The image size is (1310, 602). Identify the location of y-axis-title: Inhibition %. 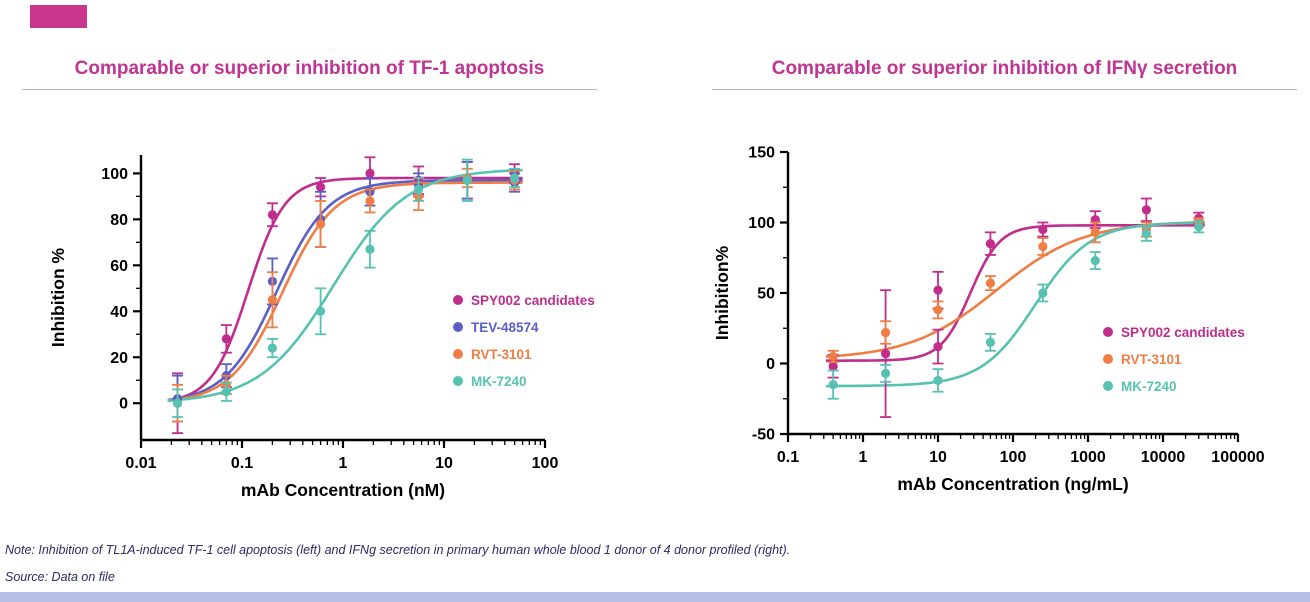
(58, 297).